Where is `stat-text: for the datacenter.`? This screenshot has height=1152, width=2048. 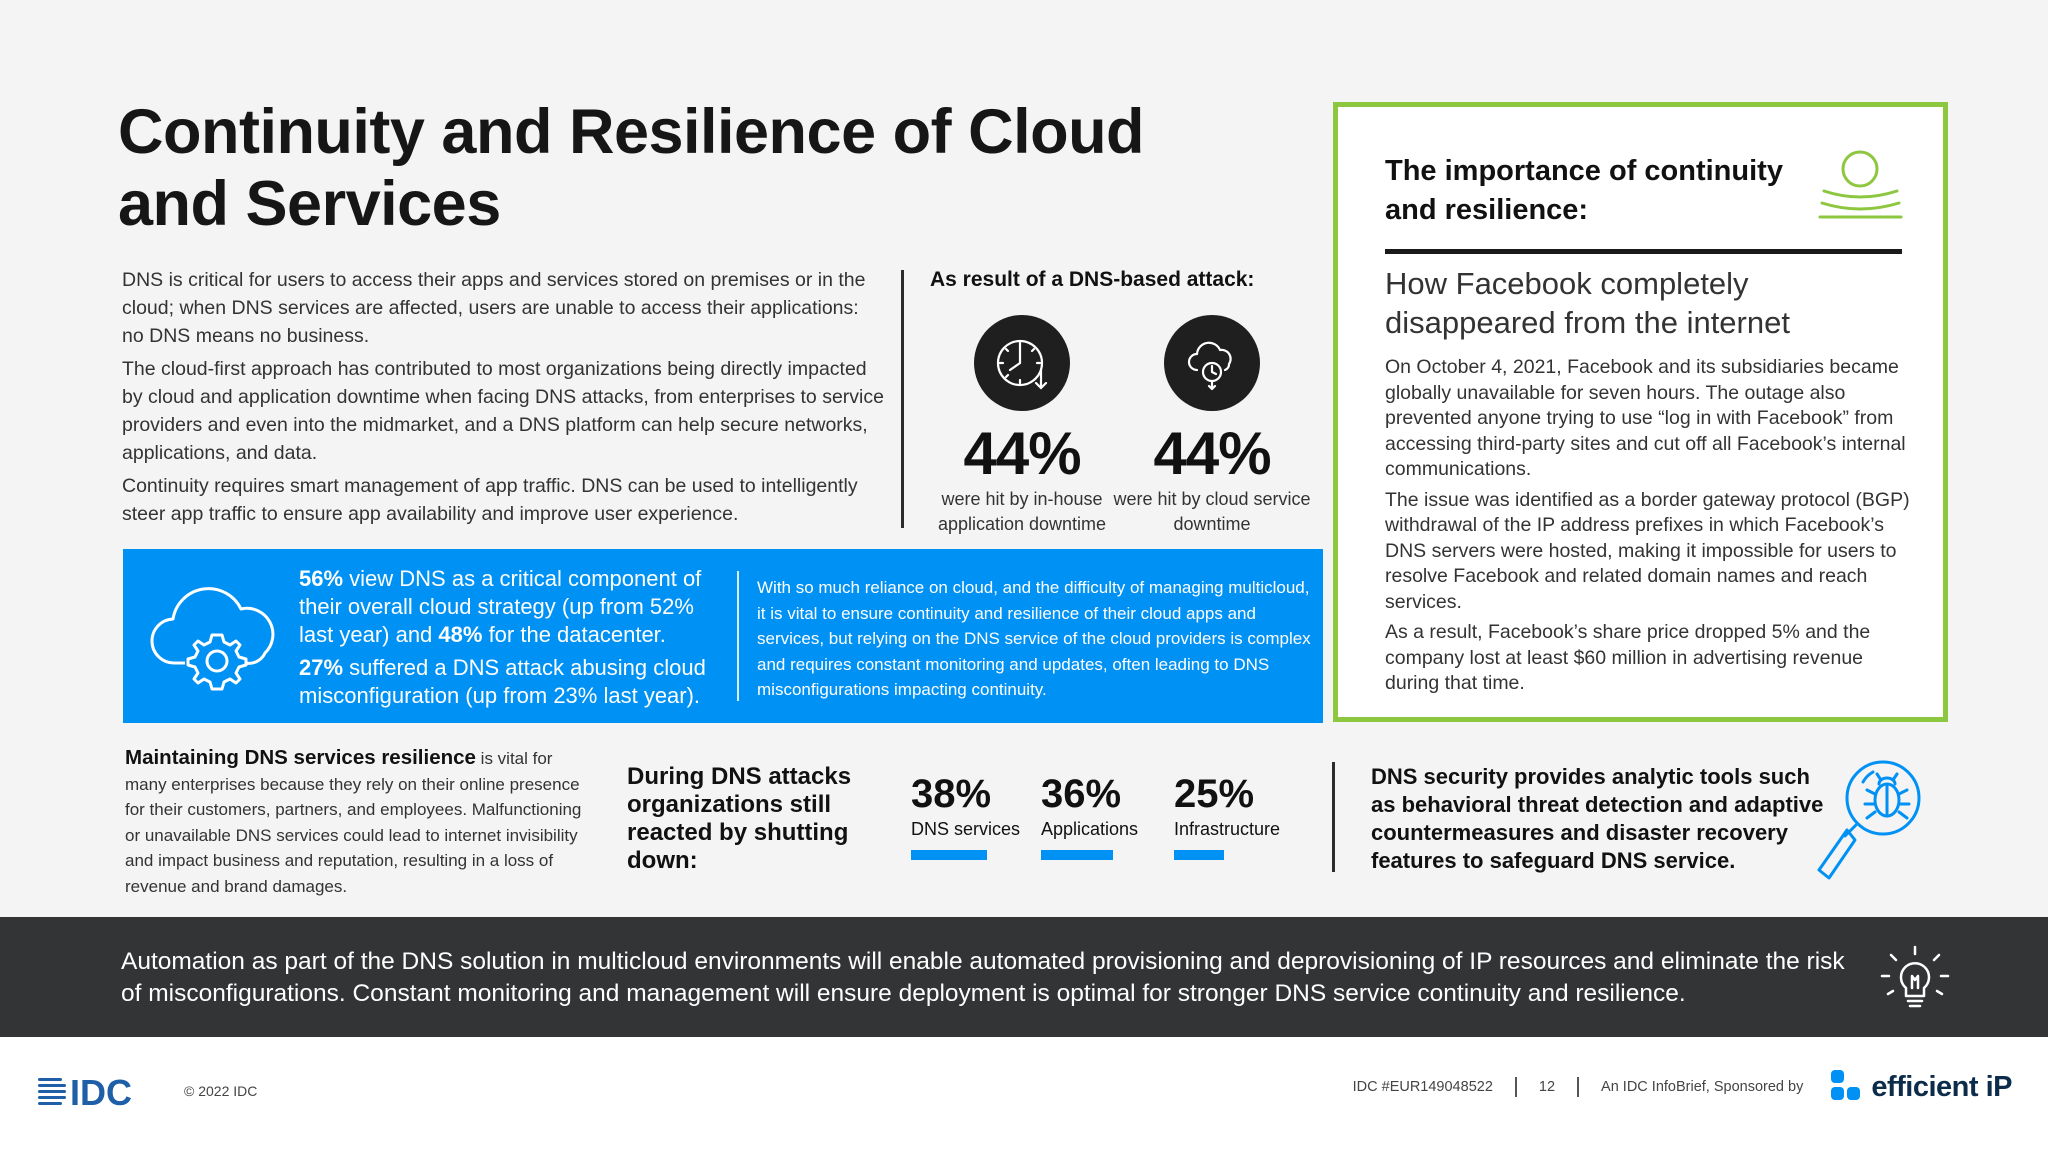
stat-text: for the datacenter. is located at coordinates (574, 634).